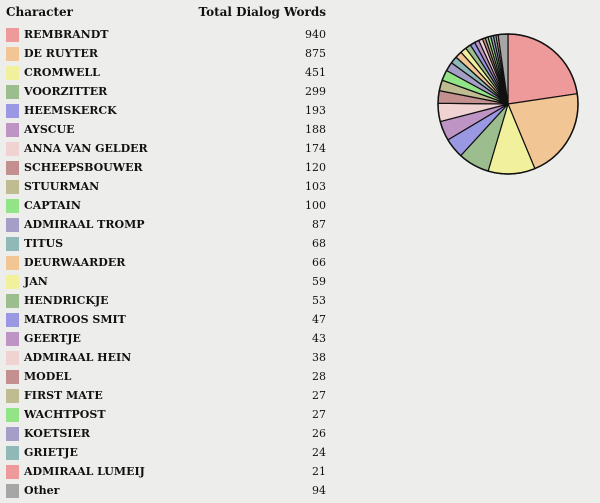  Describe the element at coordinates (48, 376) in the screenshot. I see `character-name: MODEL` at that location.